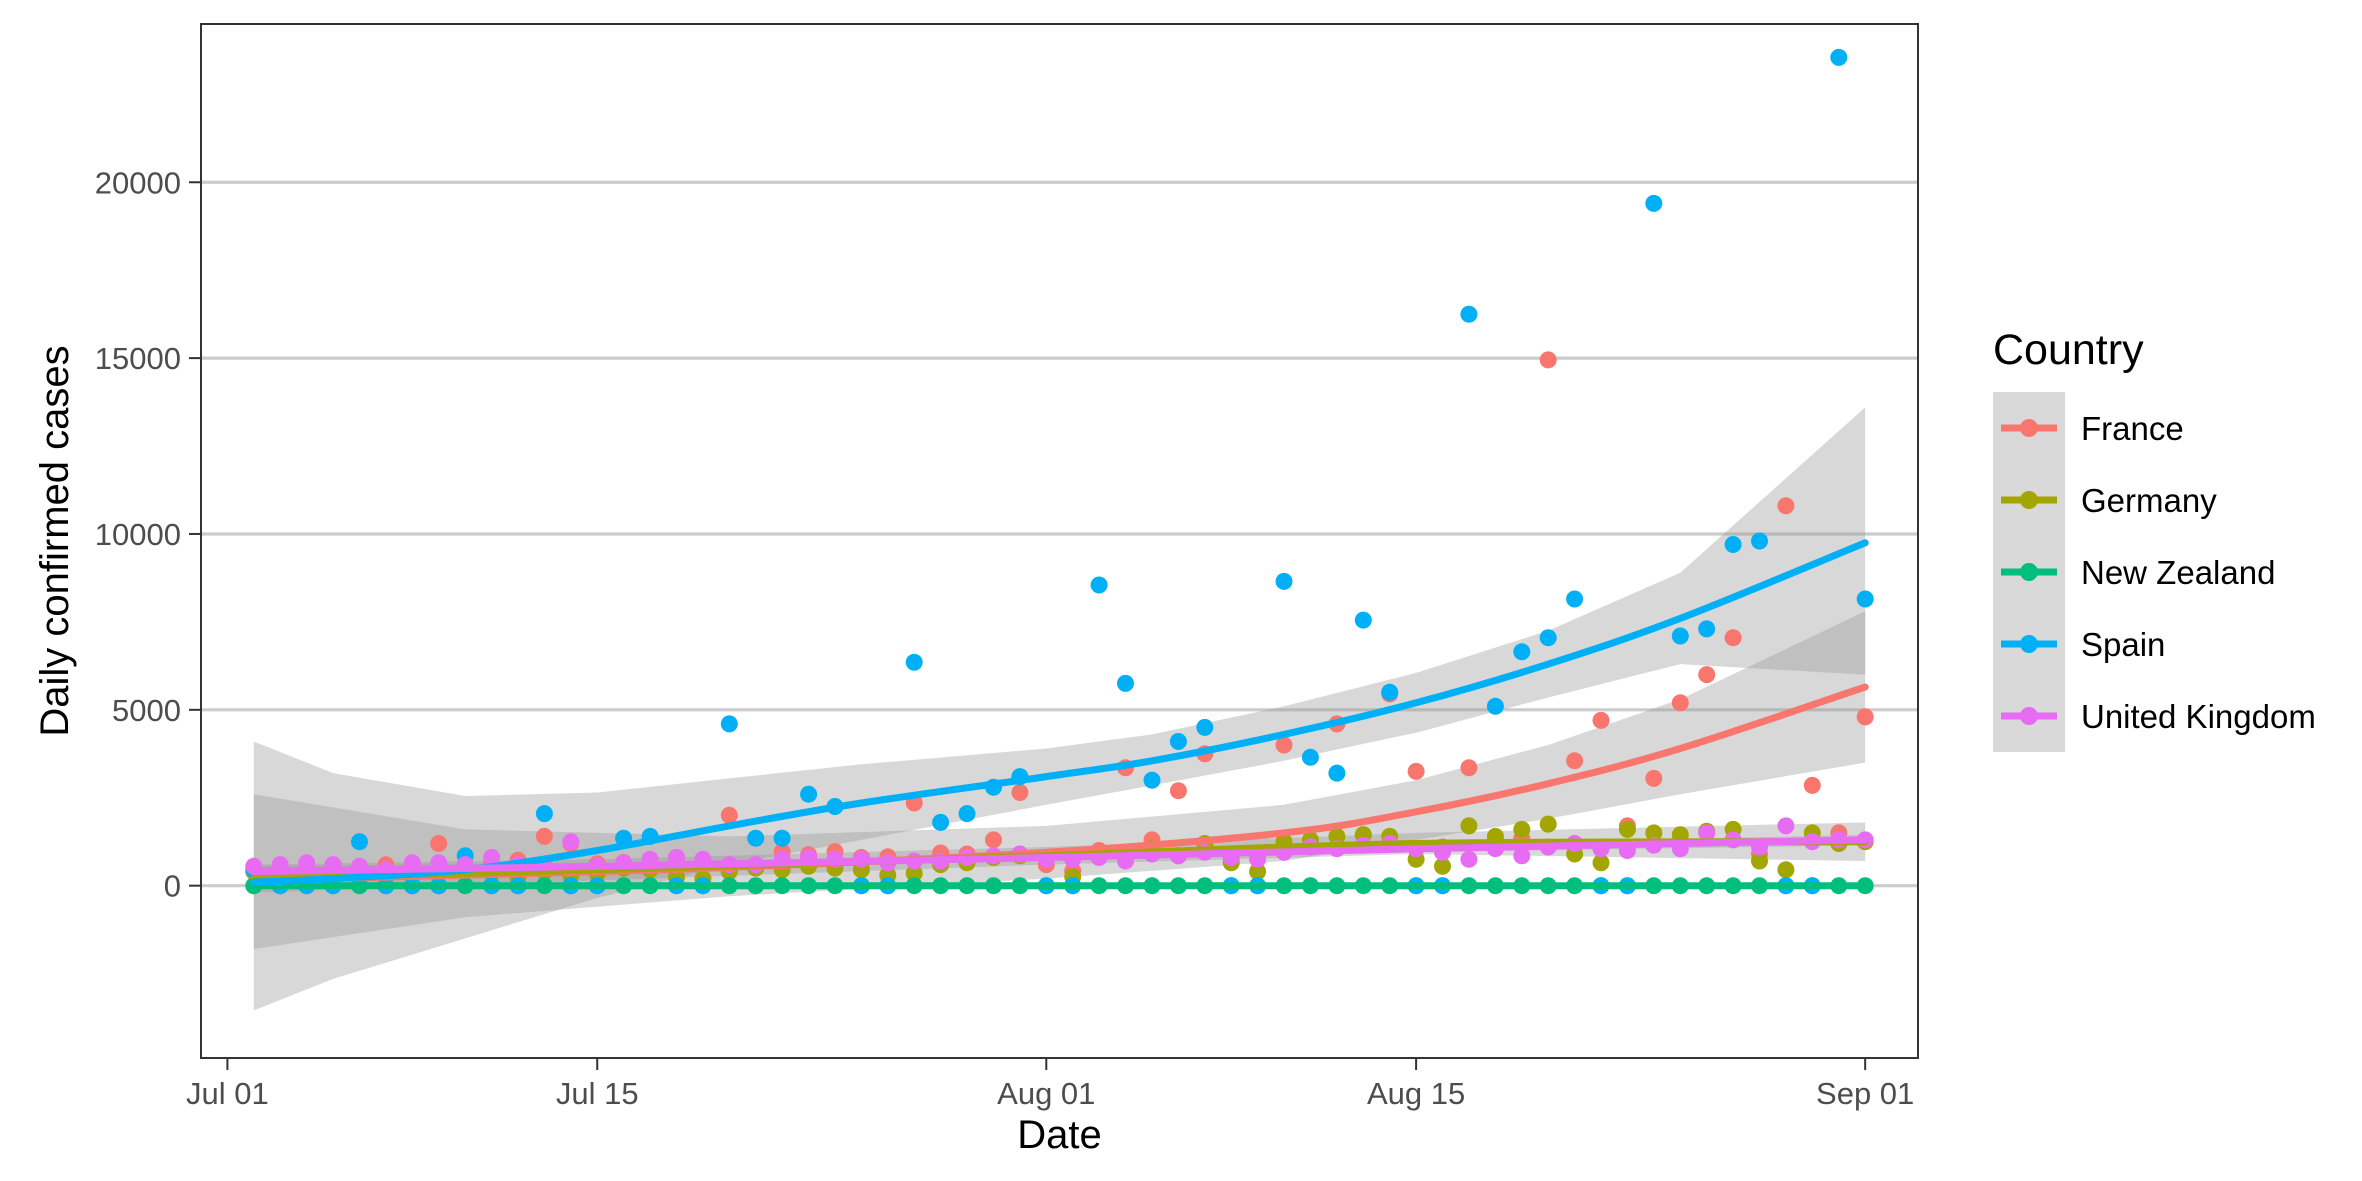 This screenshot has width=2362, height=1181. I want to click on y-tick-label: 5000, so click(146, 710).